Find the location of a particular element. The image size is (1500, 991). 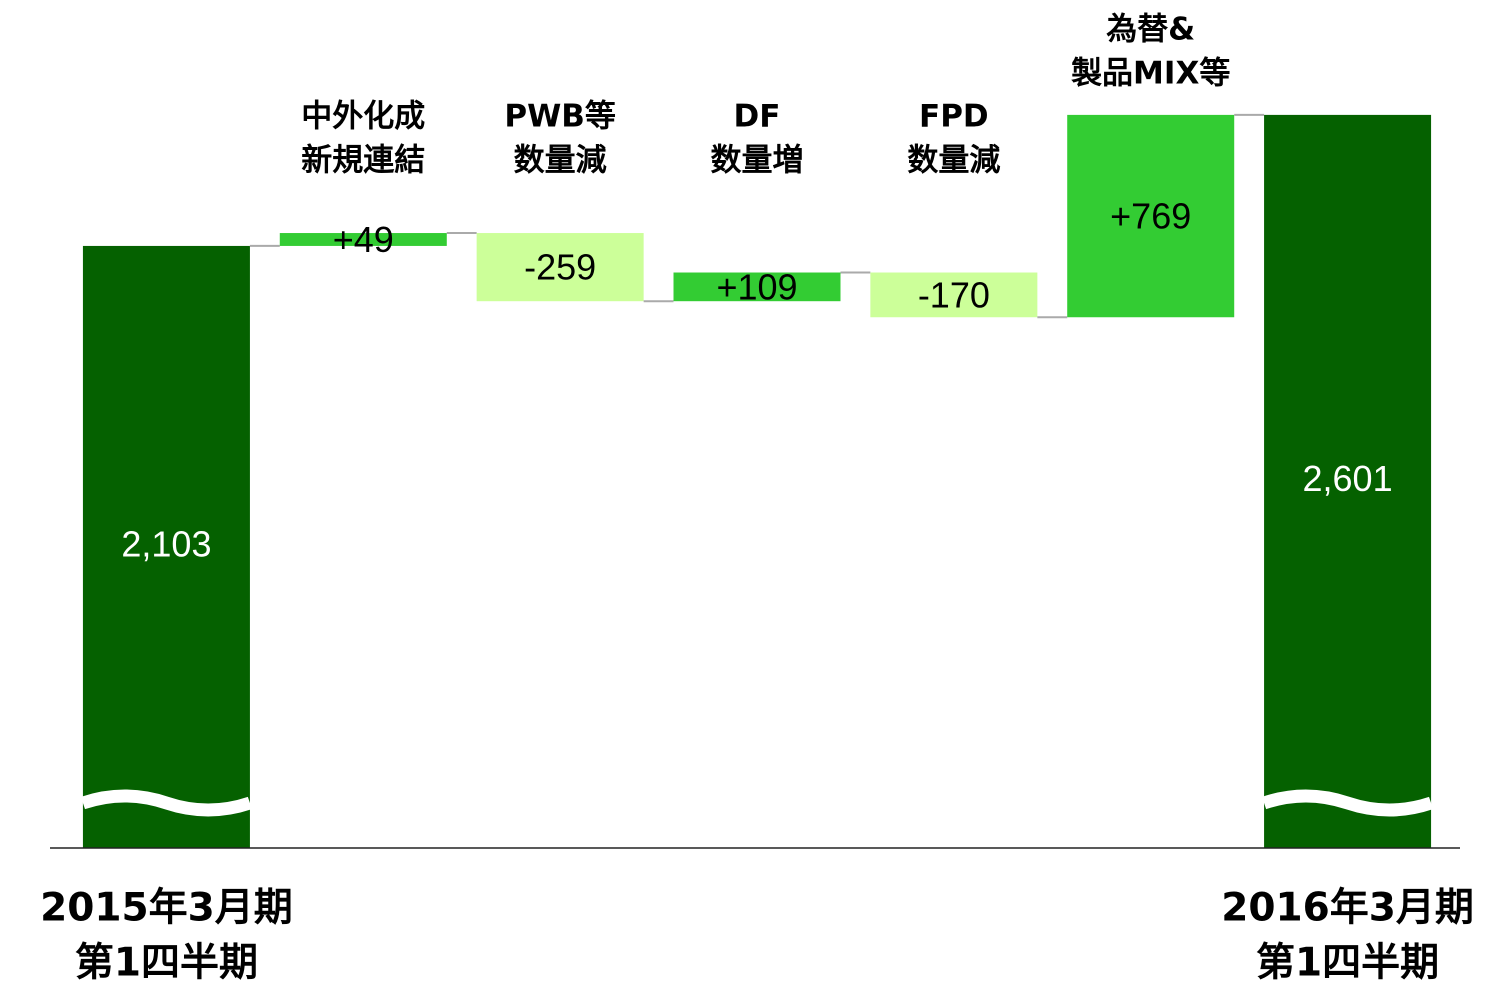

category-label: 為替& is located at coordinates (1150, 29).